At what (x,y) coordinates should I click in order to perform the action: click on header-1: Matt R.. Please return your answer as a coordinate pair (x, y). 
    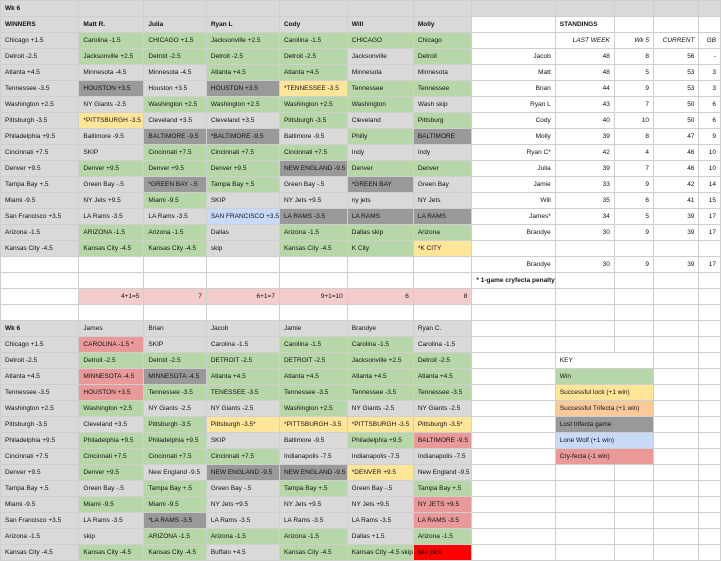
    Looking at the image, I should click on (111, 24).